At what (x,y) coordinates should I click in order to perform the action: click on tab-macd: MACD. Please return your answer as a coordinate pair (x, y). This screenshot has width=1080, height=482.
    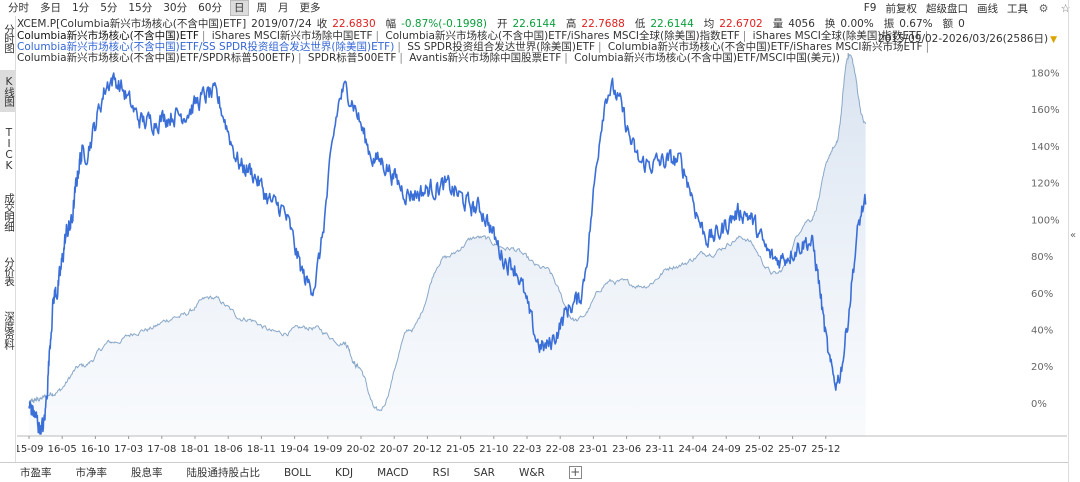
    Looking at the image, I should click on (393, 472).